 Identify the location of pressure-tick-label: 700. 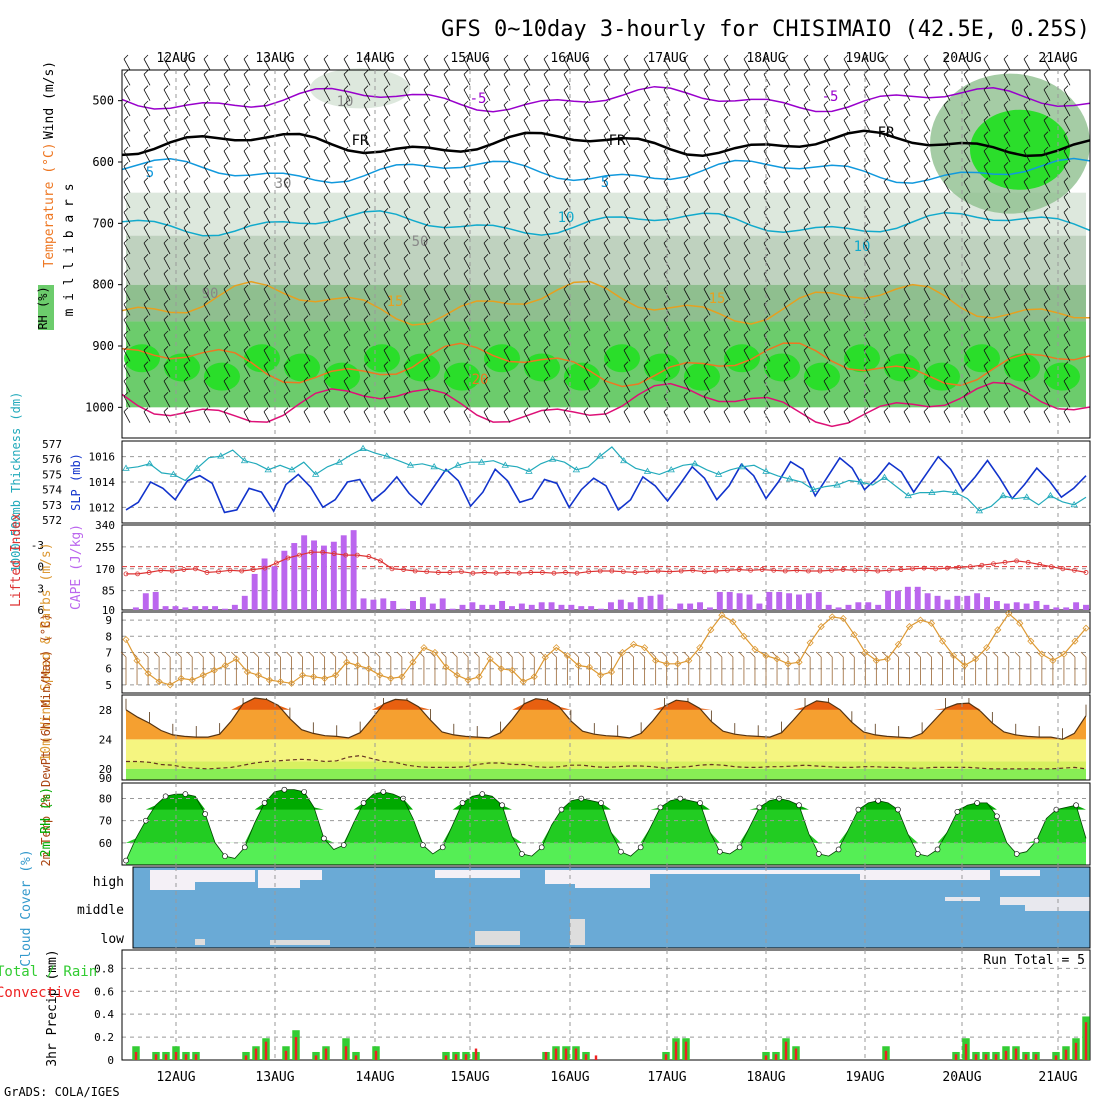
(103, 223).